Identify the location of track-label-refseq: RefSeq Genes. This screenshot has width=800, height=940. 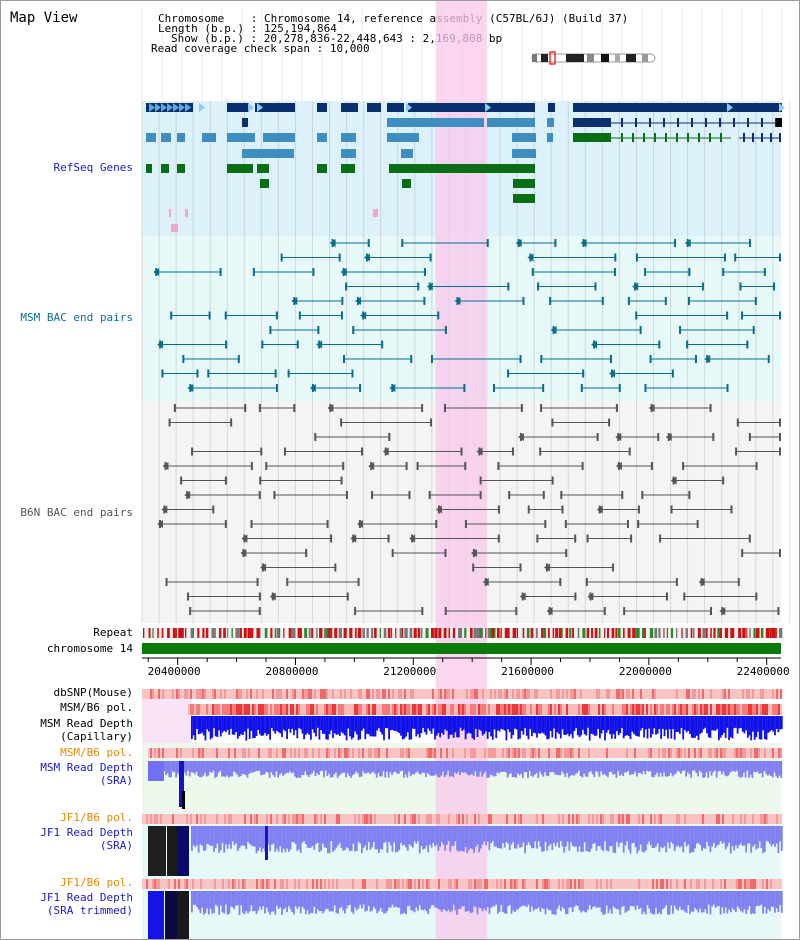
(93, 167).